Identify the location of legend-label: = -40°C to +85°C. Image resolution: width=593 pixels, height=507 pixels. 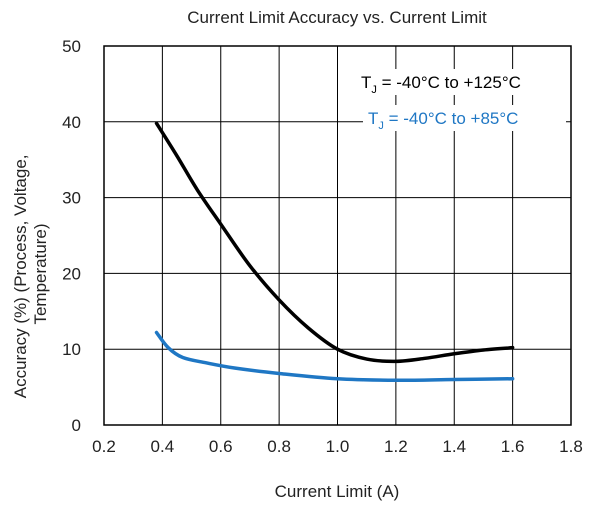
(451, 118).